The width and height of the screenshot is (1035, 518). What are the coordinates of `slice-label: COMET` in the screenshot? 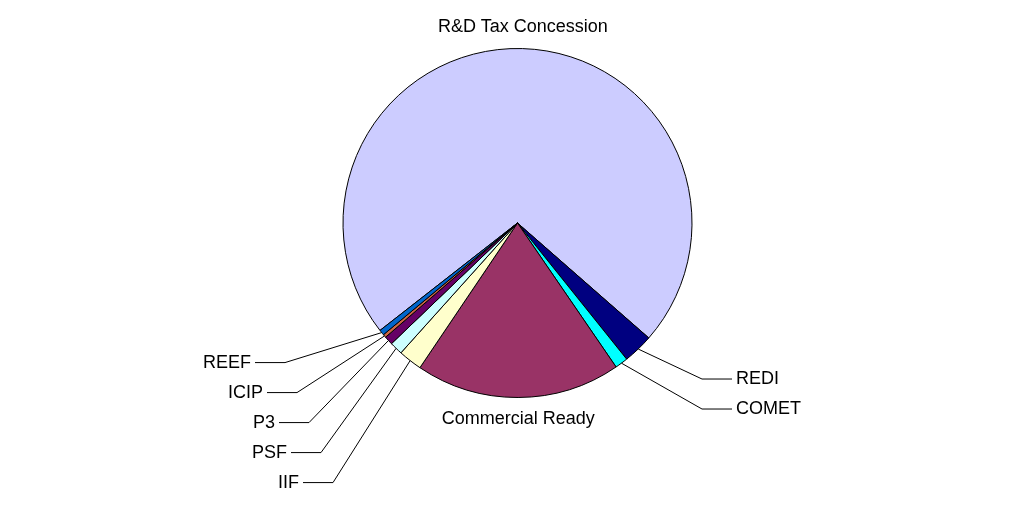 It's located at (768, 408).